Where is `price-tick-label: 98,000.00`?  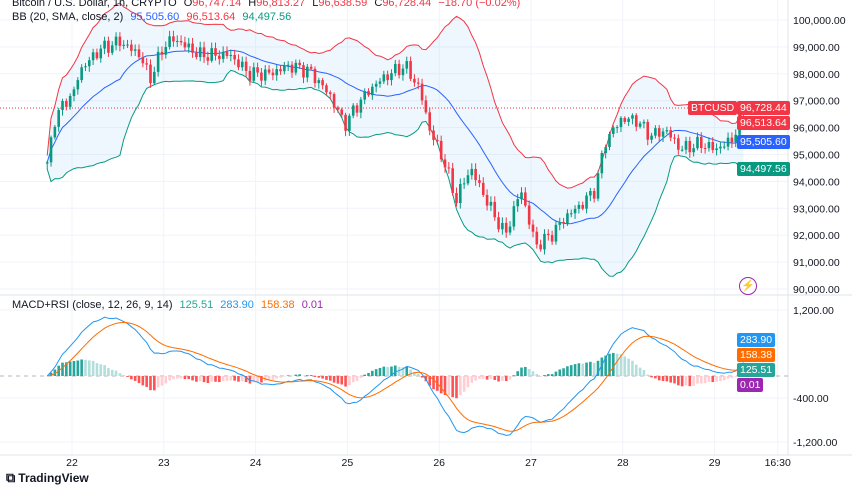 price-tick-label: 98,000.00 is located at coordinates (816, 75).